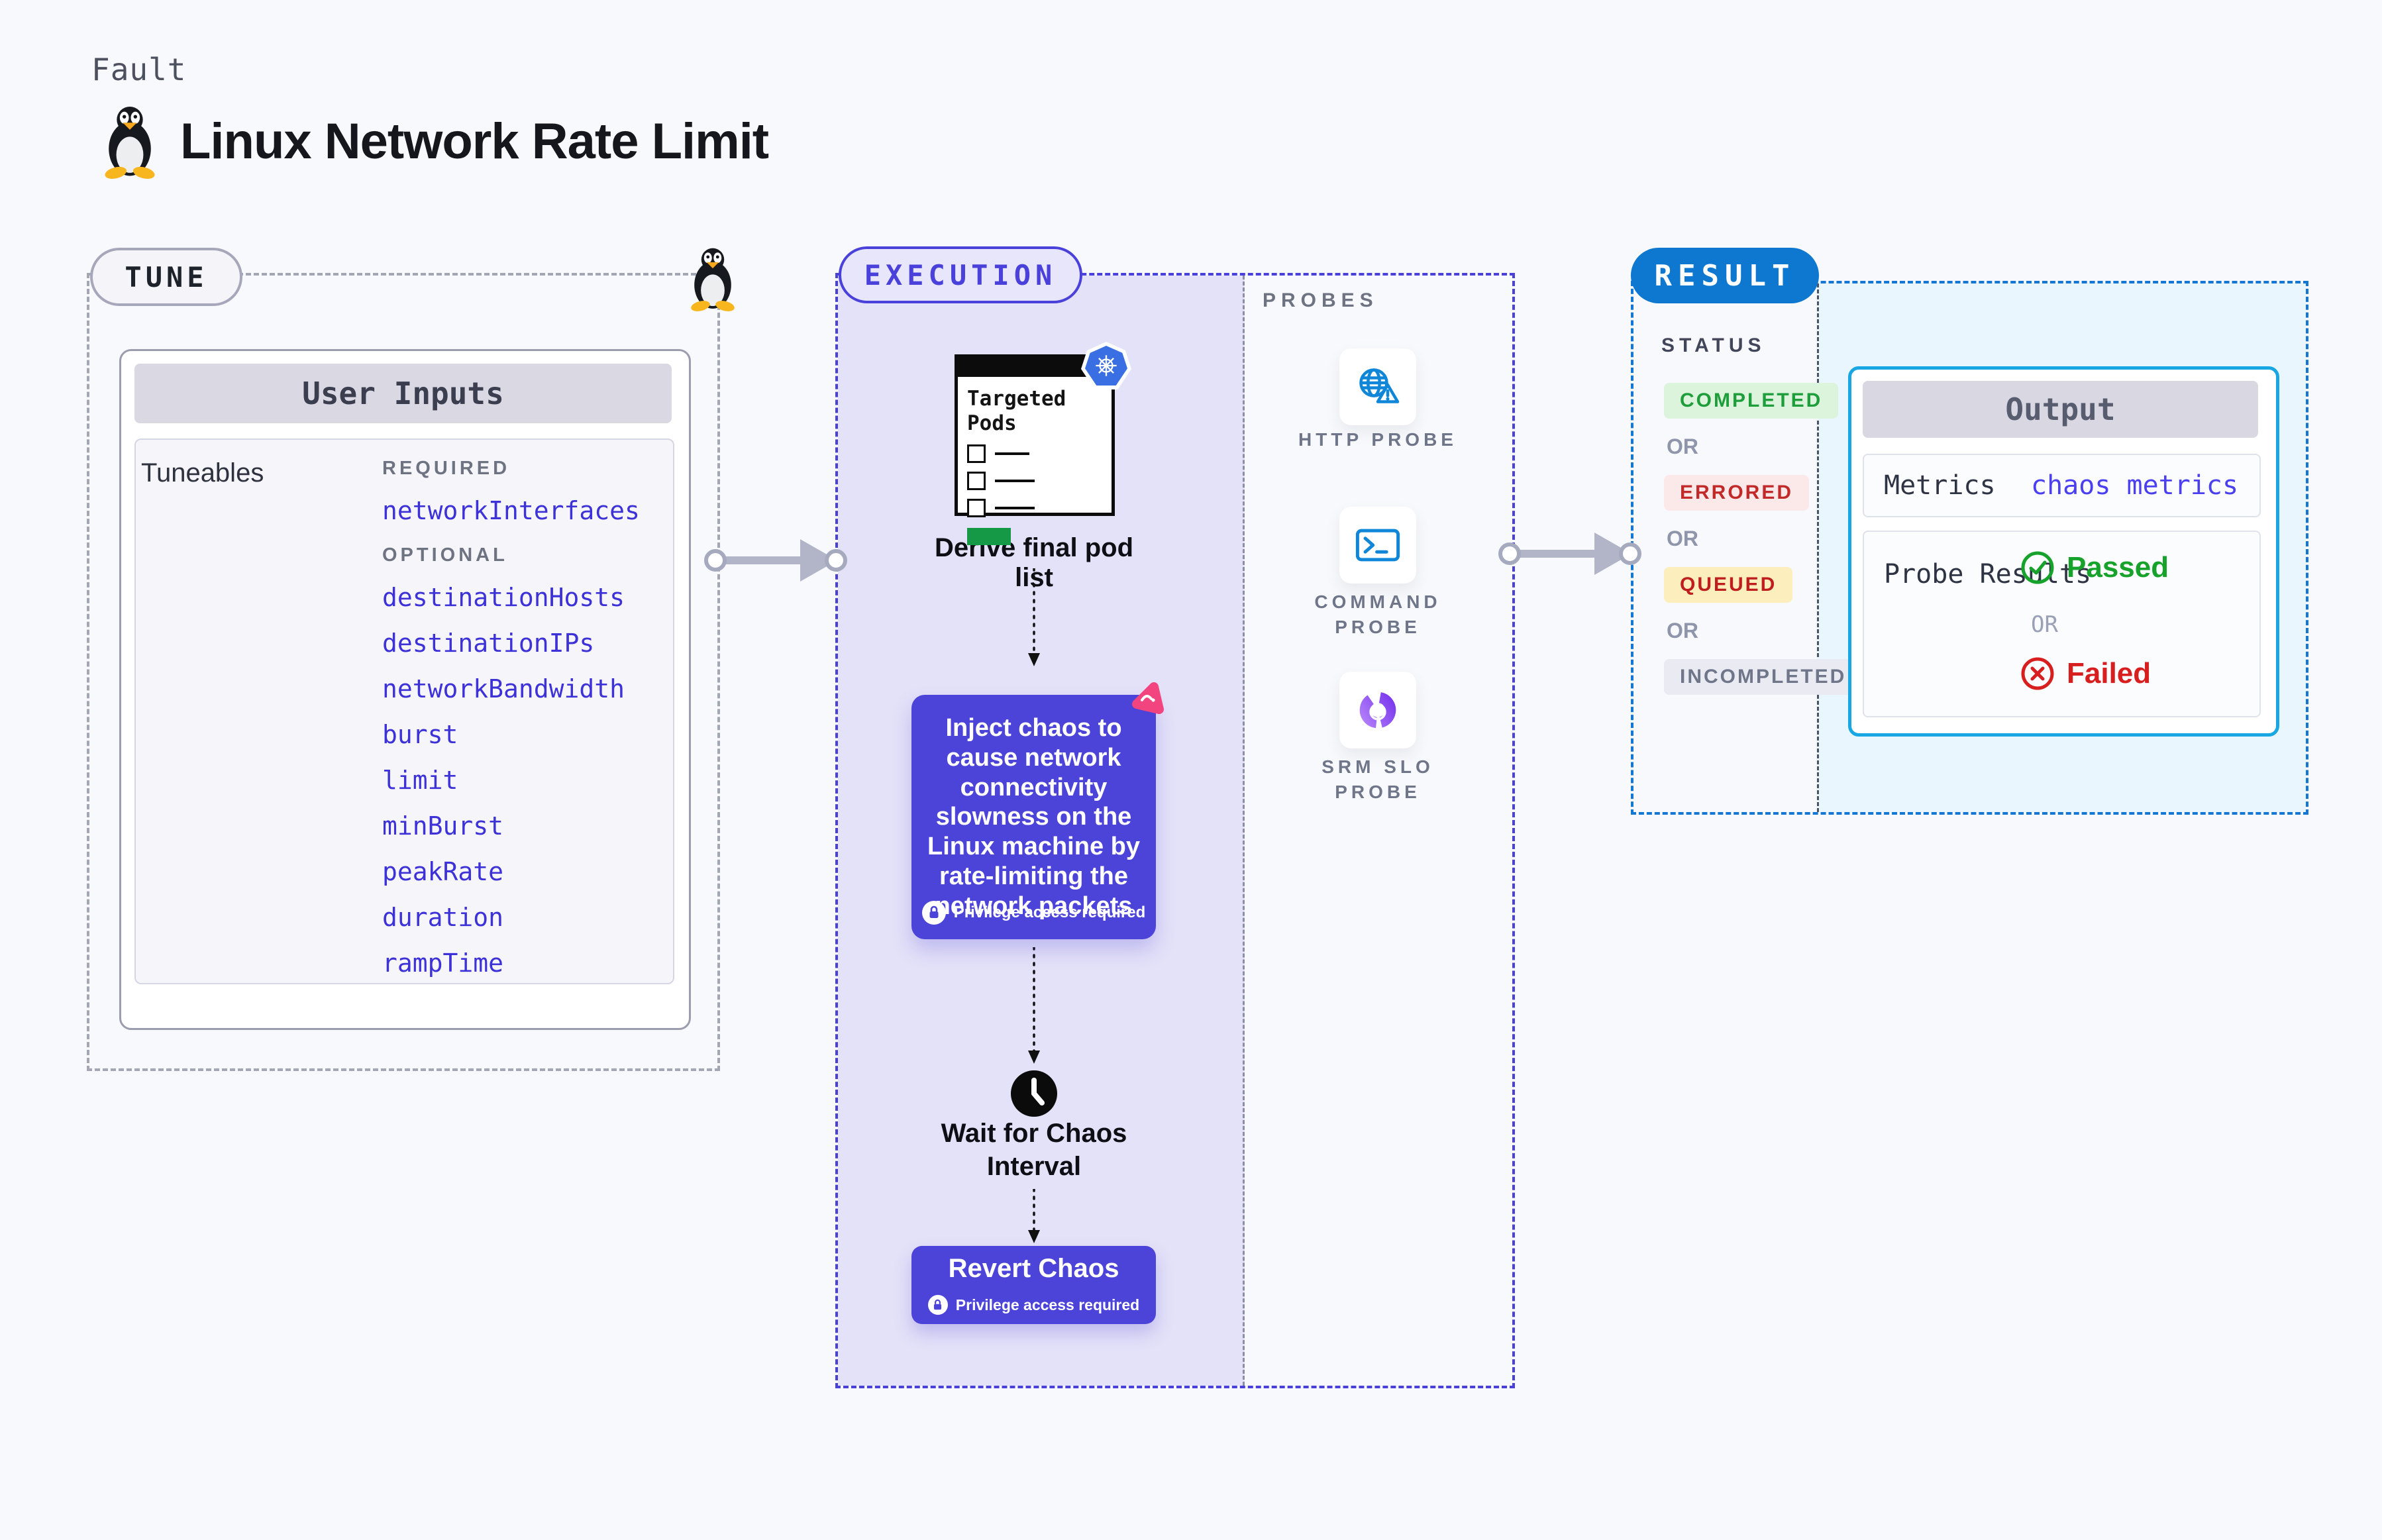 Image resolution: width=2382 pixels, height=1540 pixels. What do you see at coordinates (775, 560) in the screenshot?
I see `flow-arrow-tune-to-execution` at bounding box center [775, 560].